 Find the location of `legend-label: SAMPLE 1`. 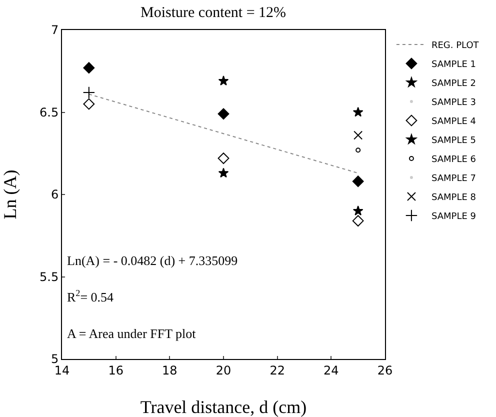

legend-label: SAMPLE 1 is located at coordinates (453, 65).